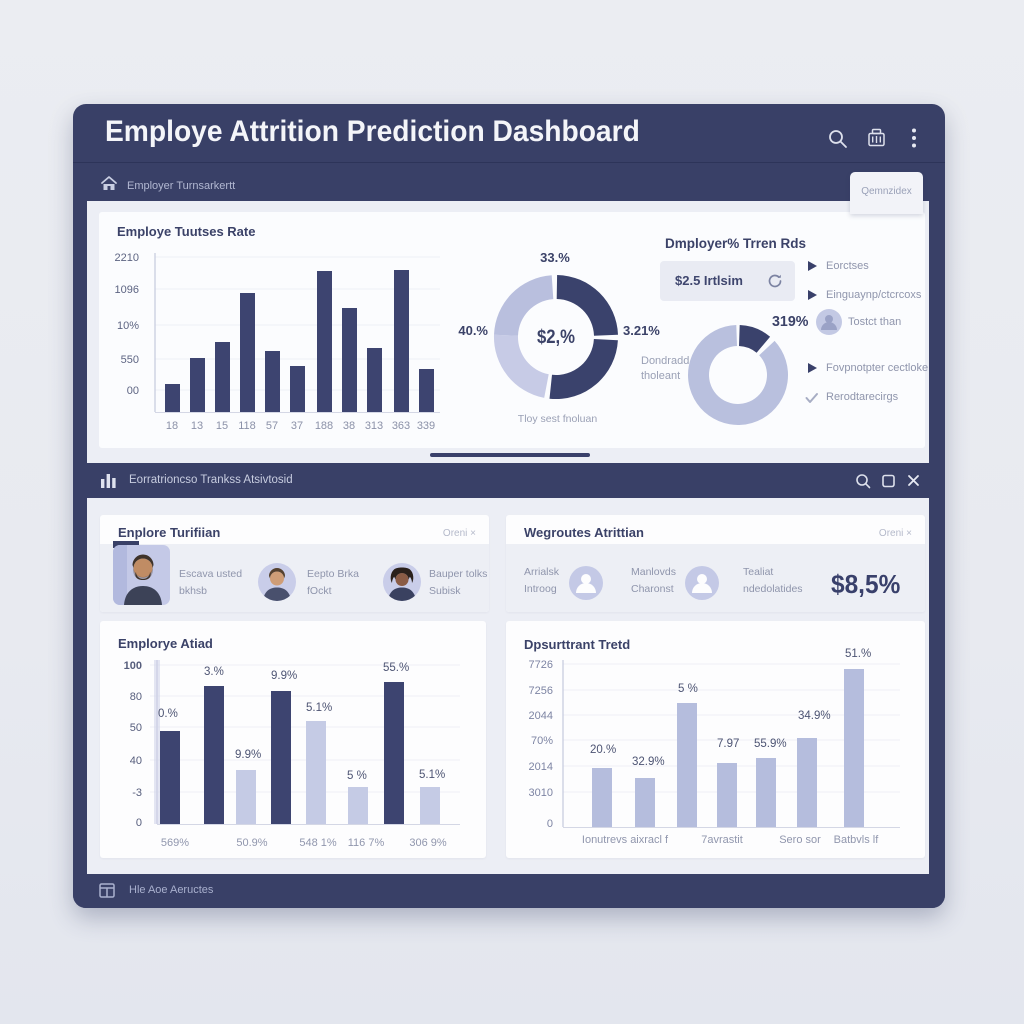 The width and height of the screenshot is (1024, 1024). I want to click on svg-text: 32.9%, so click(648, 762).